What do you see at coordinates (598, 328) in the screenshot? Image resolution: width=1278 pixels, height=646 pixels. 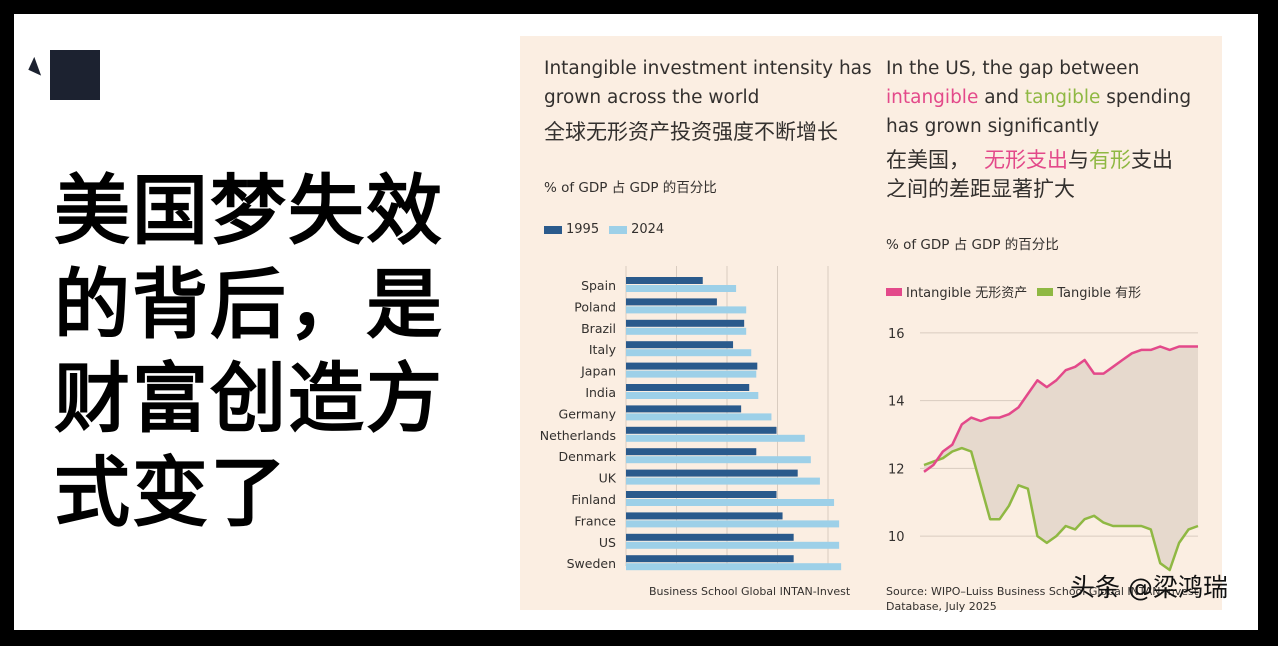 I see `tick-label: Brazil` at bounding box center [598, 328].